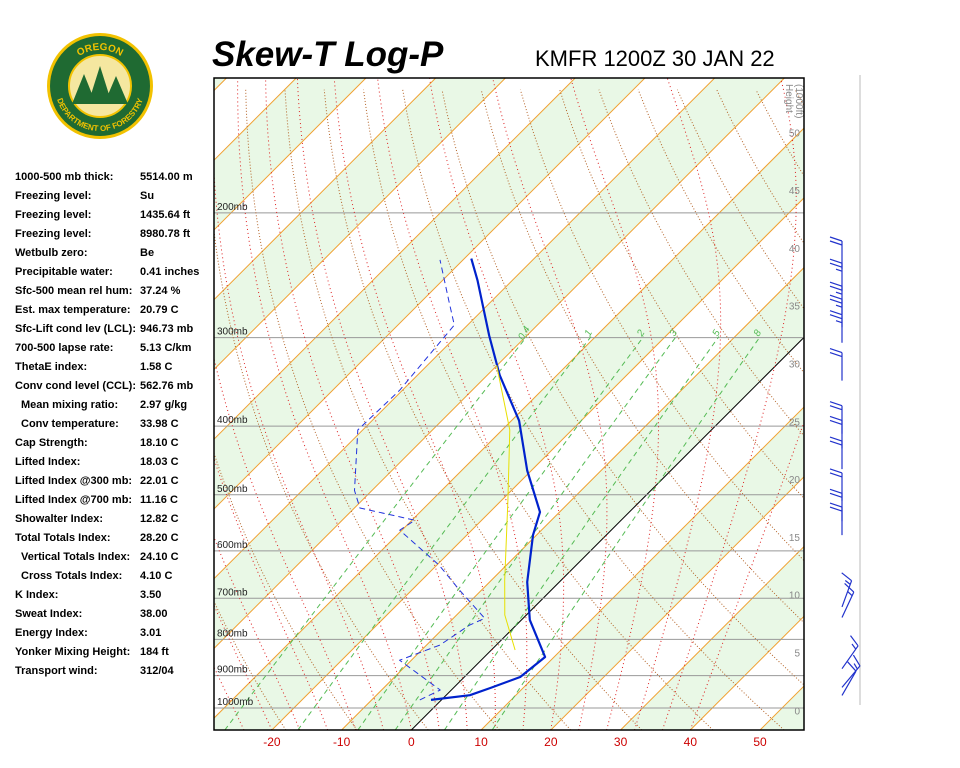  I want to click on y2-axis-label: Height, so click(788, 98).